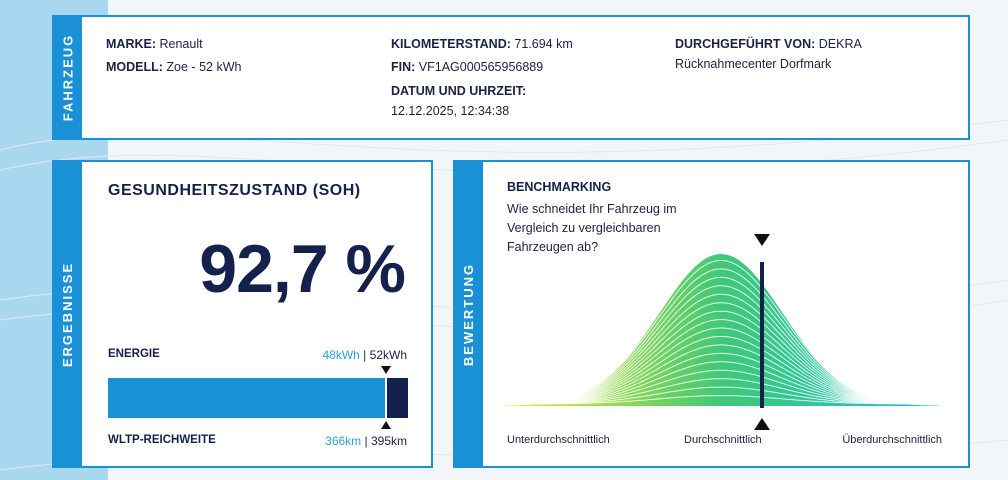  What do you see at coordinates (131, 44) in the screenshot?
I see `make-key: MARKE:` at bounding box center [131, 44].